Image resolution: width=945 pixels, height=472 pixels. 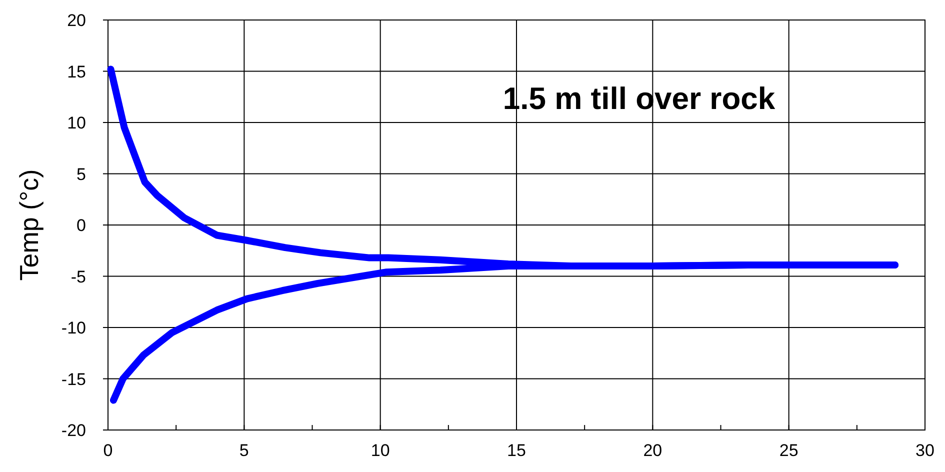 I want to click on x-tick-label: 10, so click(x=380, y=450).